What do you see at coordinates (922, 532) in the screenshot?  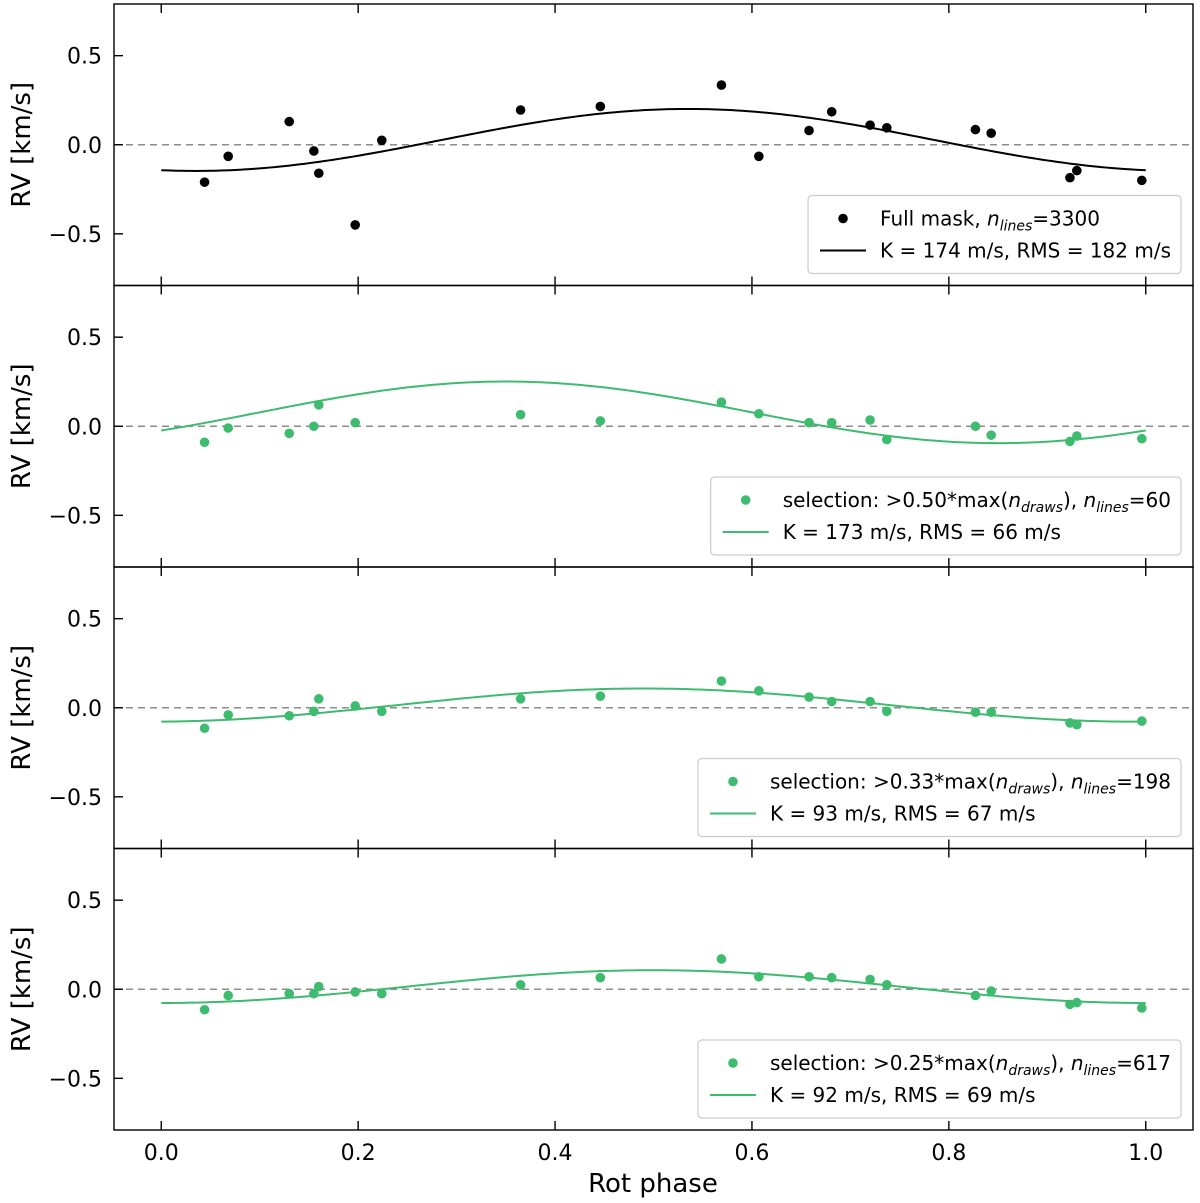 I see `legend-line-label: K = 173 m/s, RMS = 66 m/s` at bounding box center [922, 532].